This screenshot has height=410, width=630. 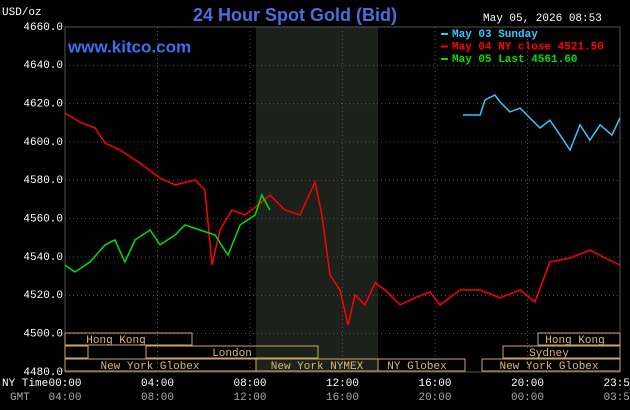 I want to click on y-tick-label: 4560.0, so click(x=43, y=220).